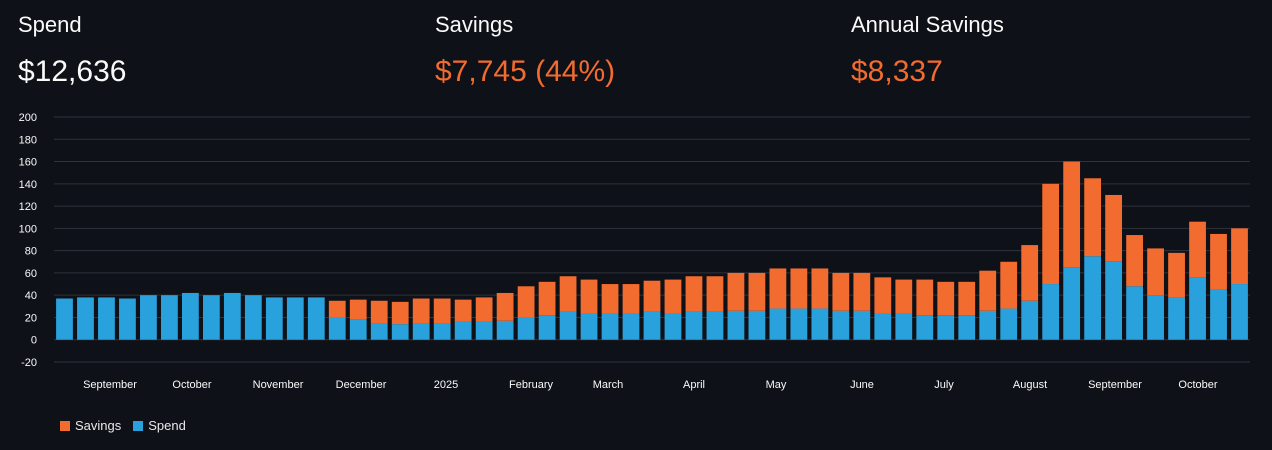 This screenshot has height=450, width=1272. I want to click on legend-label-savings: Savings, so click(98, 425).